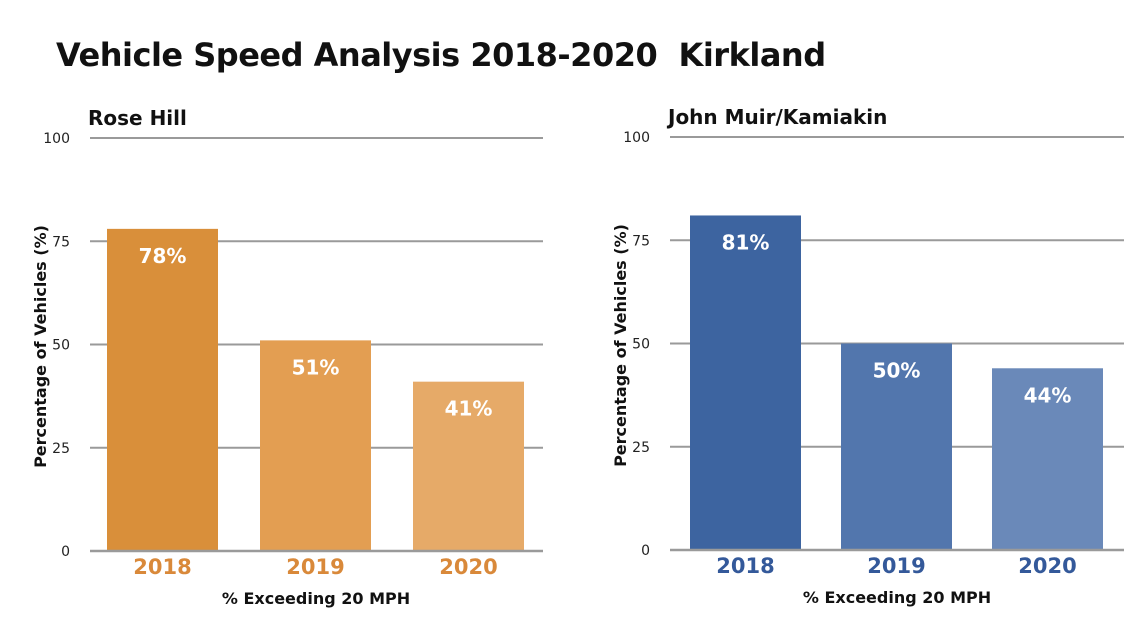 This screenshot has width=1128, height=621. I want to click on chart2-y-axis-label: Percentage of Vehicles (%), so click(620, 345).